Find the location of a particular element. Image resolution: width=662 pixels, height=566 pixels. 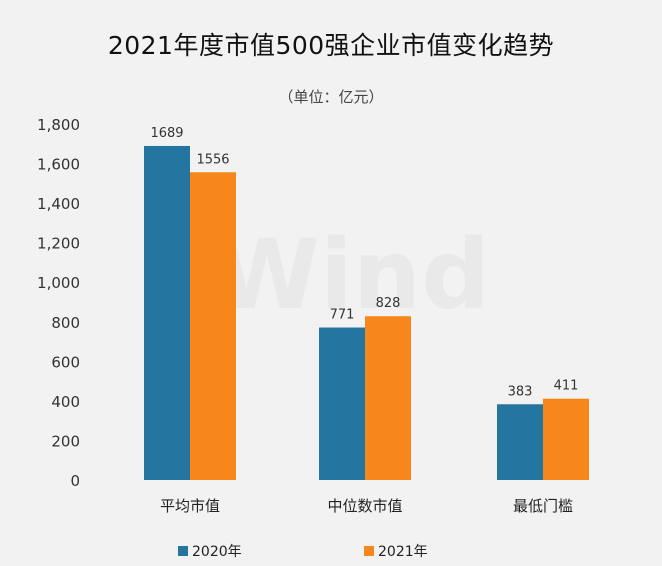

x-category-label: 平均市值 is located at coordinates (190, 506).